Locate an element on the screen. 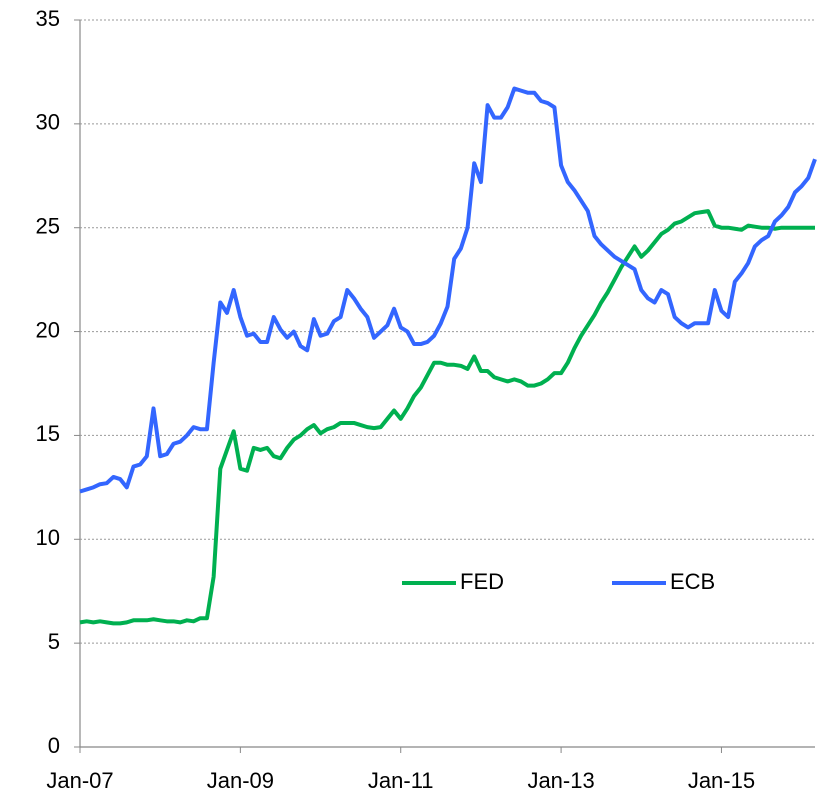 Image resolution: width=817 pixels, height=804 pixels. y-tick-label: 35 is located at coordinates (48, 18).